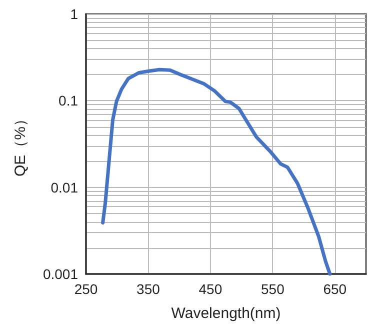  What do you see at coordinates (226, 313) in the screenshot?
I see `x-axis-title: Wavelength(nm)` at bounding box center [226, 313].